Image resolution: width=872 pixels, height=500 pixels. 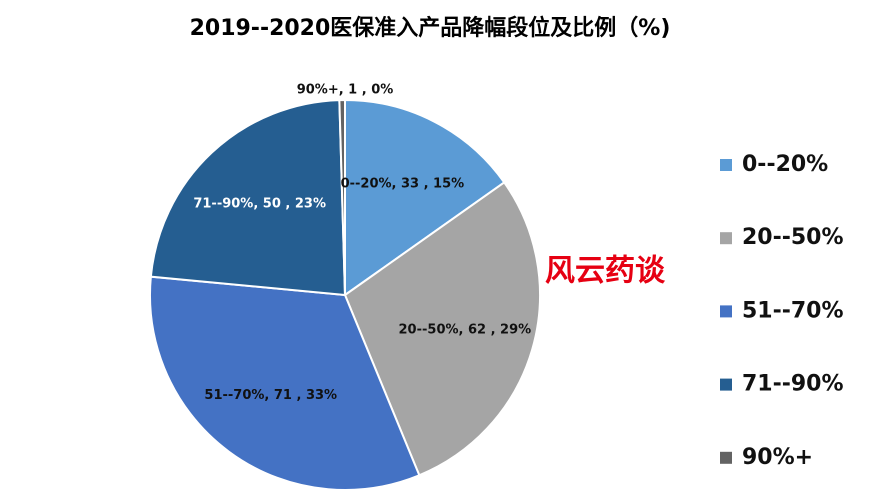 I want to click on data-label: 71--90%, 50 , 23%, so click(x=259, y=203).